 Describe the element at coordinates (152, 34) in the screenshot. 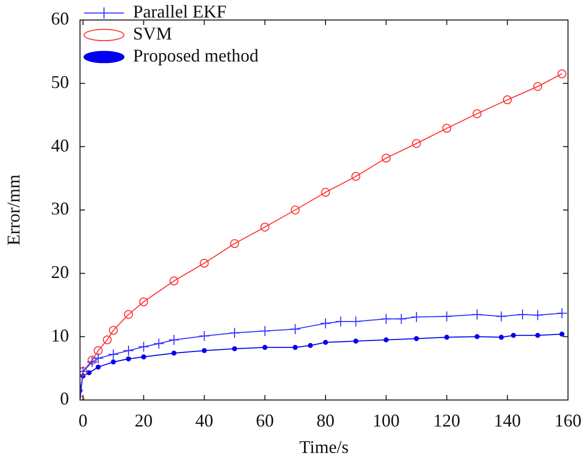

I see `legend-label: SVM` at that location.